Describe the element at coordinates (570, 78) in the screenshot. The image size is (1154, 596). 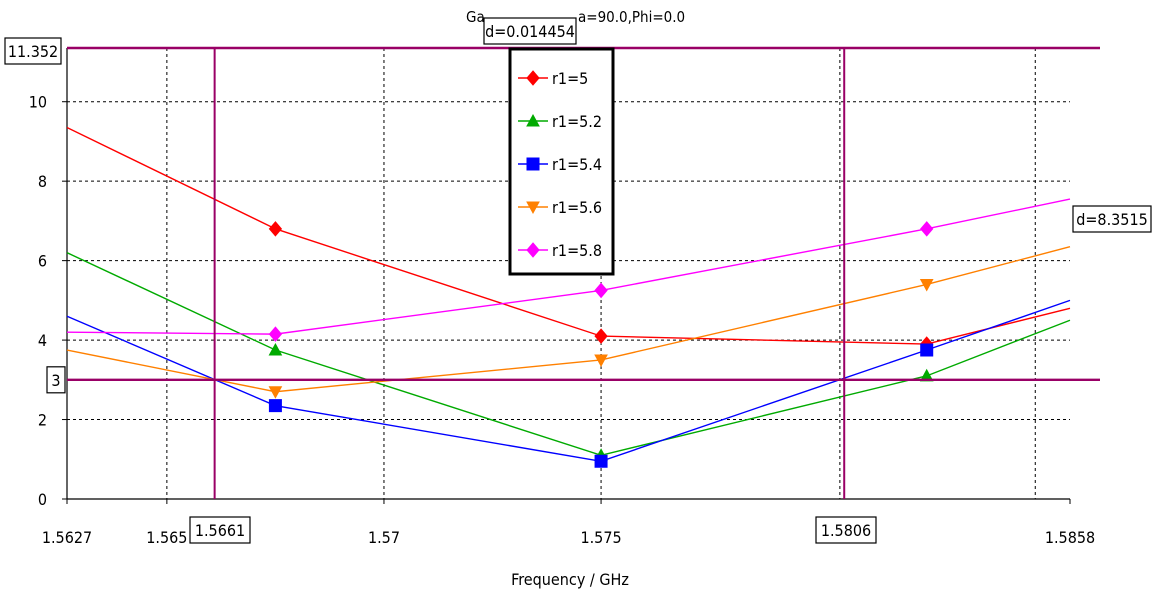
I see `legend-label: r1=5` at that location.